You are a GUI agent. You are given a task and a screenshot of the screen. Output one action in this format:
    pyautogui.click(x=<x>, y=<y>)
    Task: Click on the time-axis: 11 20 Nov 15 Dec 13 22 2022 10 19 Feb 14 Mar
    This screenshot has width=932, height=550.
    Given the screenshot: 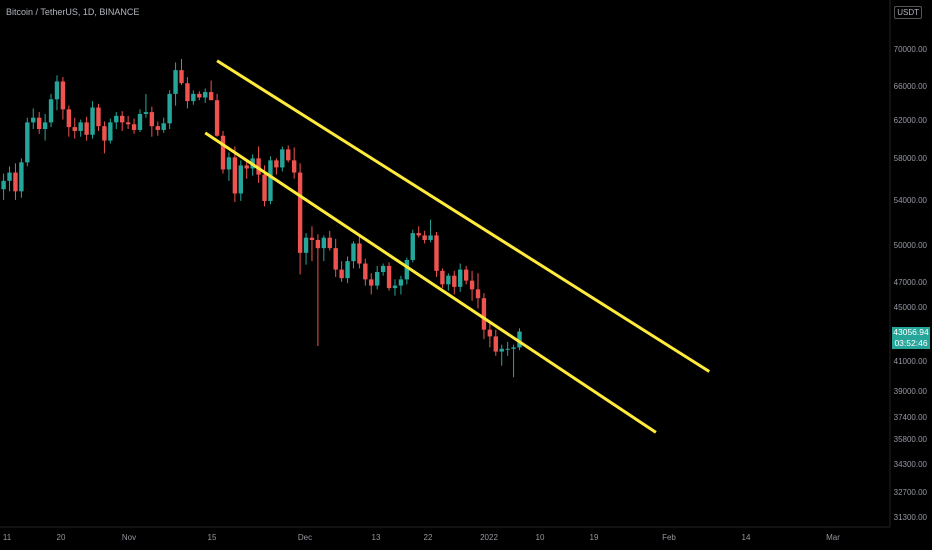 What is the action you would take?
    pyautogui.click(x=421, y=537)
    